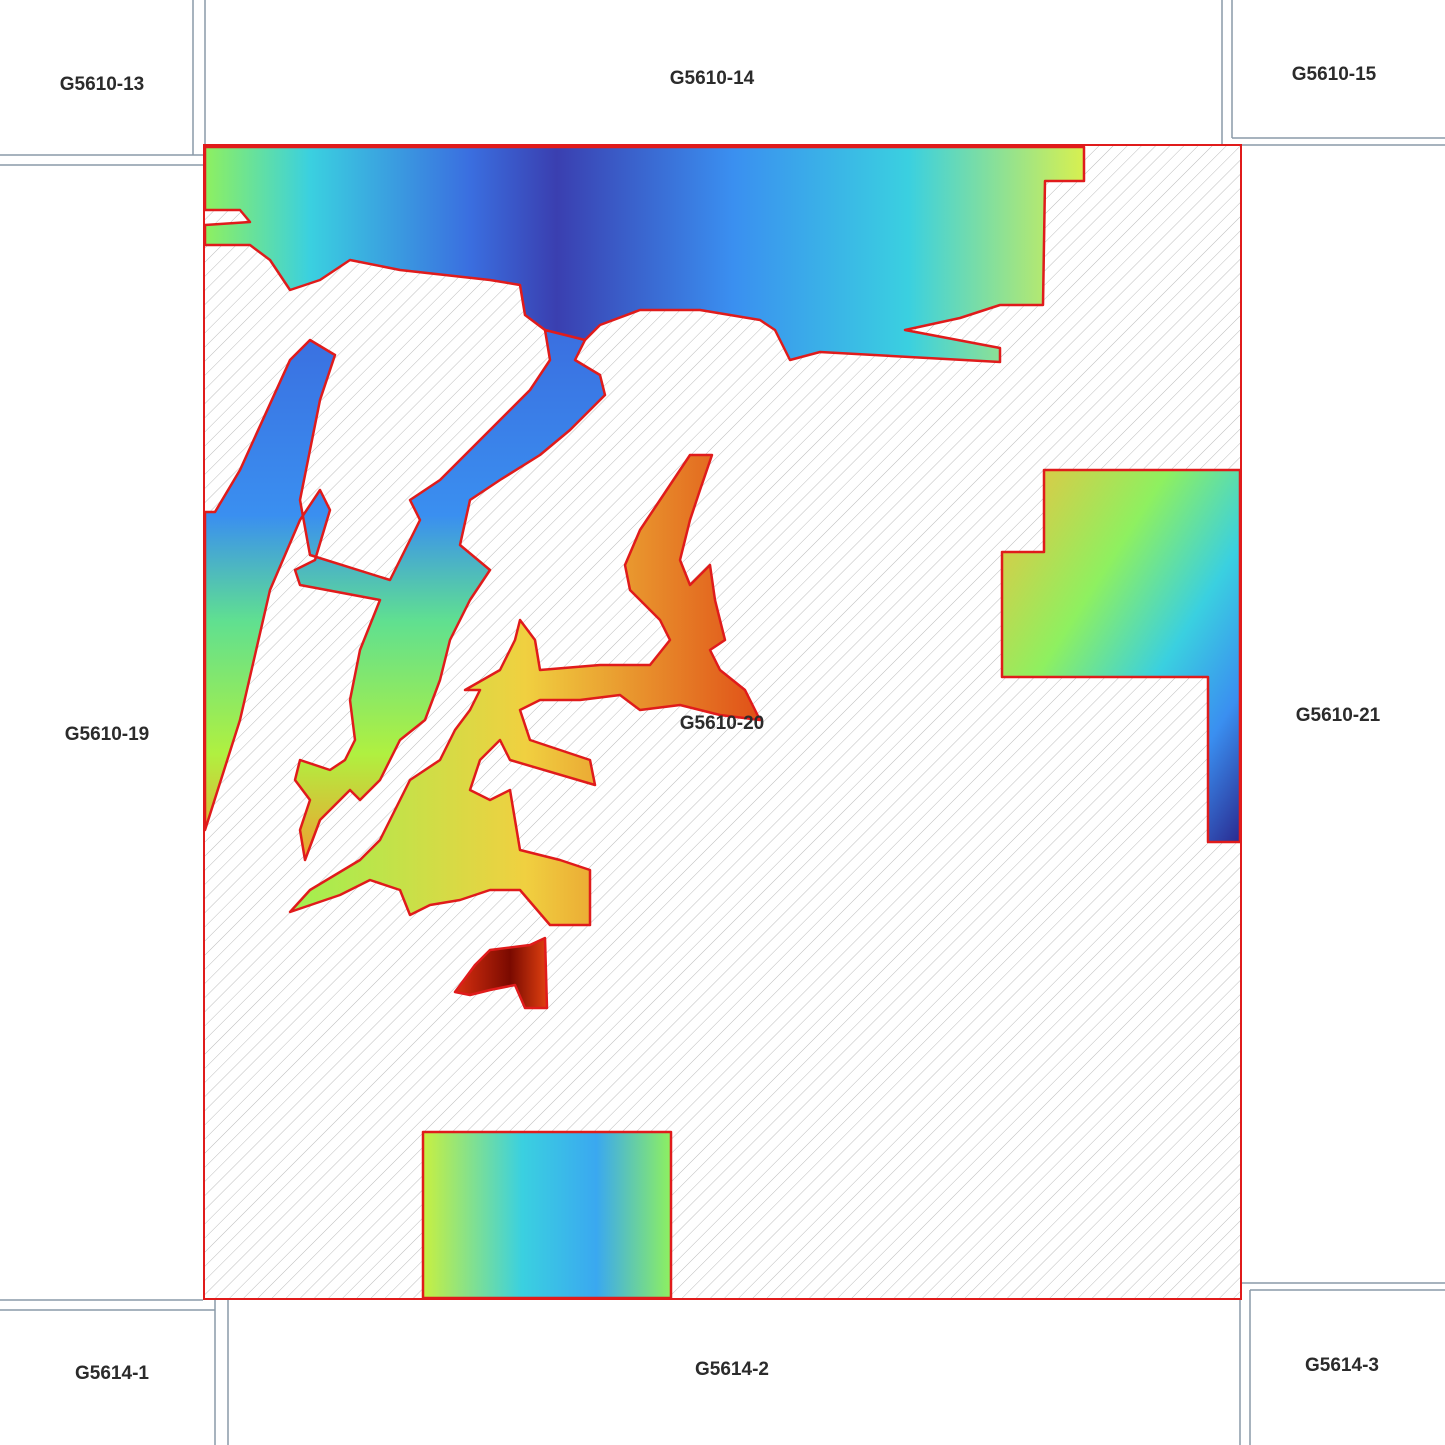 This screenshot has height=1445, width=1445. What do you see at coordinates (732, 1369) in the screenshot?
I see `tile-label-g5614-2: G5614-2` at bounding box center [732, 1369].